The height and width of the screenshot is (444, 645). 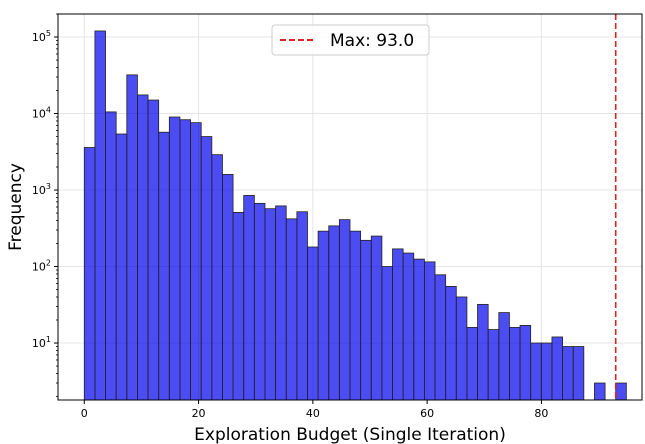 I want to click on y-axis-label: Frequency, so click(x=16, y=207).